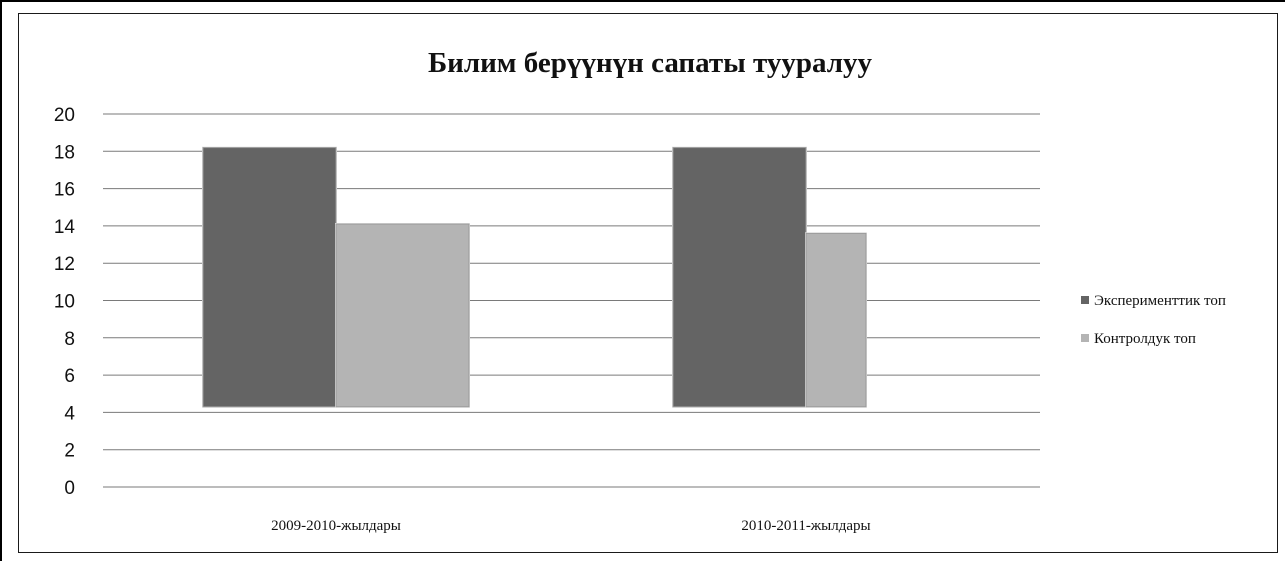 This screenshot has height=561, width=1285. Describe the element at coordinates (642, 1) in the screenshot. I see `page-border-top` at that location.